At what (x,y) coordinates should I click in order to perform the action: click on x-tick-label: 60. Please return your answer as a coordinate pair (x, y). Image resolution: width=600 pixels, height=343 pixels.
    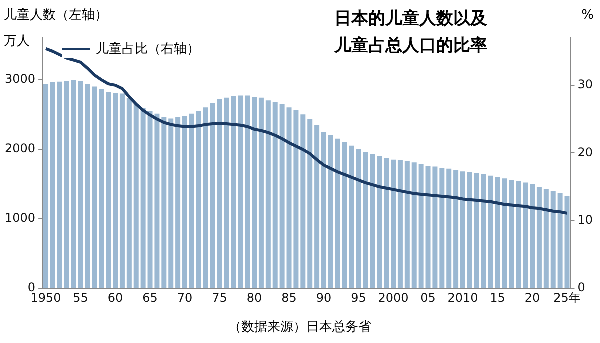
    Looking at the image, I should click on (116, 297).